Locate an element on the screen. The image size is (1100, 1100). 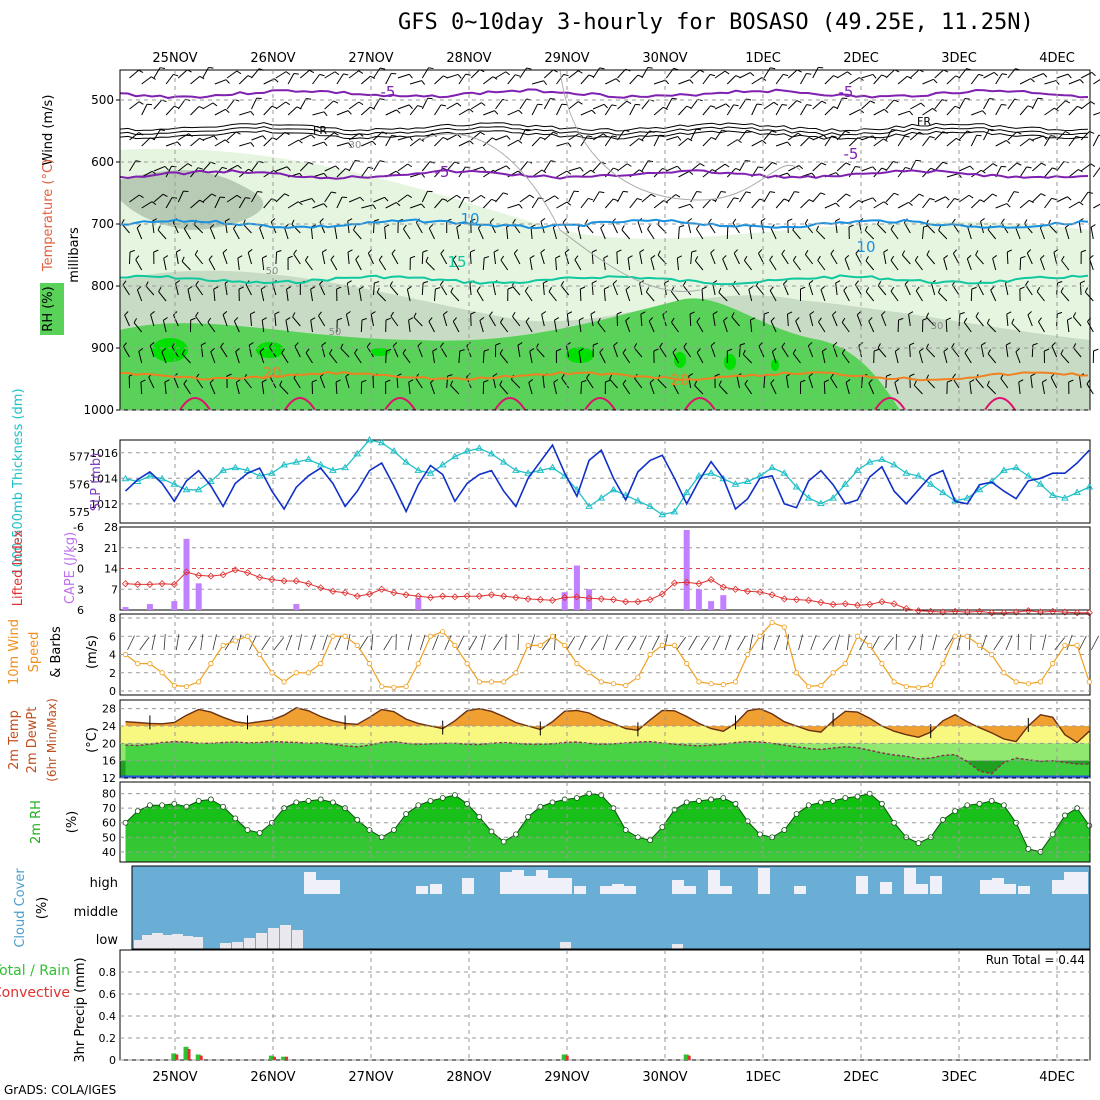
precip-legend-total: Total / Rain is located at coordinates (35, 971).